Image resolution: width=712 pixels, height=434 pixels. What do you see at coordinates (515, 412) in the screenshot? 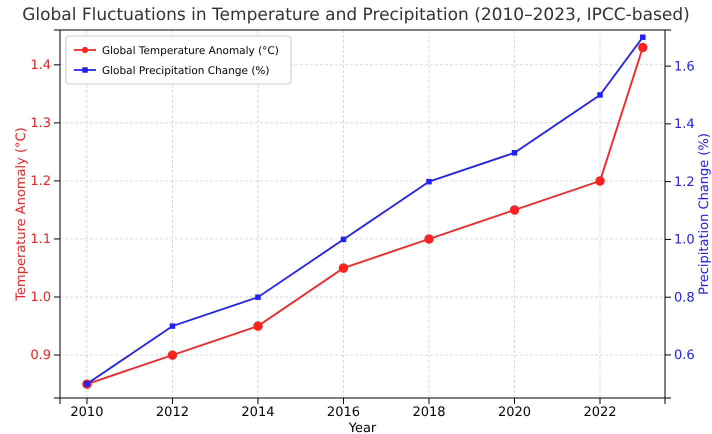
I see `x-tick-label: 2020` at bounding box center [515, 412].